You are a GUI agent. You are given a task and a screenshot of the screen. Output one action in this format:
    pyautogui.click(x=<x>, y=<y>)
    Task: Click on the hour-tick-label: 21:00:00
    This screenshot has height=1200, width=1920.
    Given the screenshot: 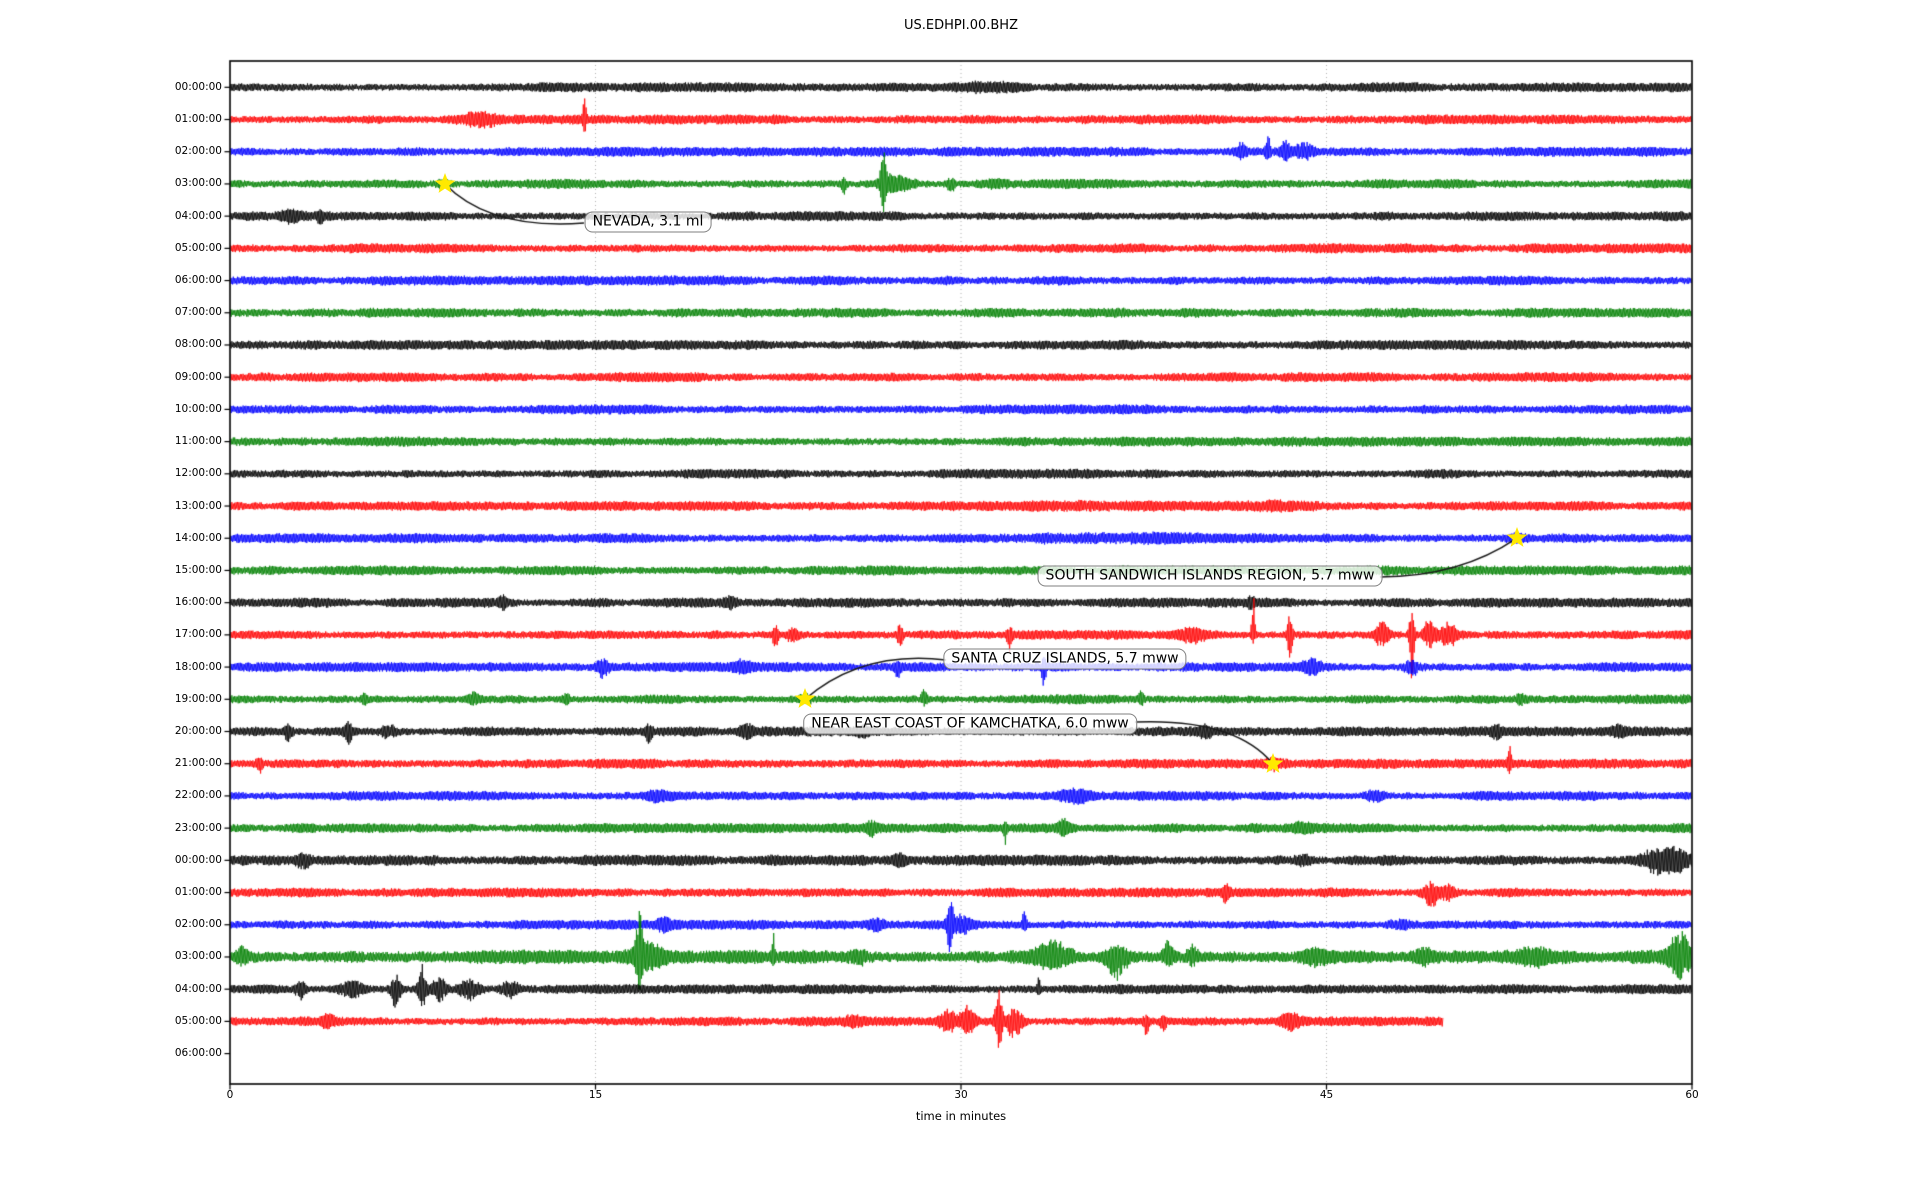 What is the action you would take?
    pyautogui.click(x=198, y=763)
    